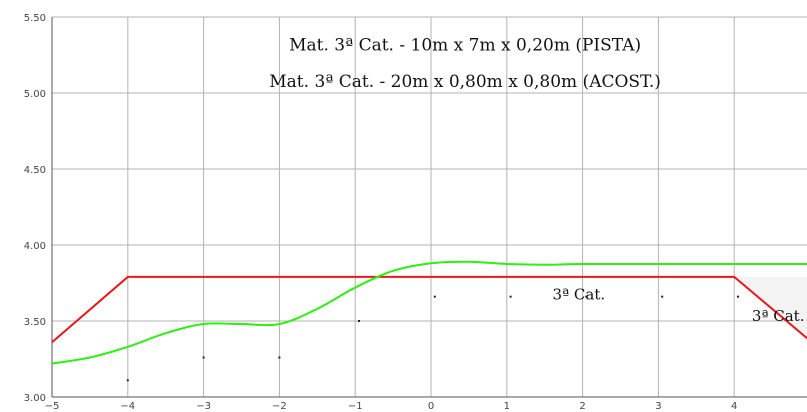  I want to click on y-tick-label: 3.00, so click(35, 398).